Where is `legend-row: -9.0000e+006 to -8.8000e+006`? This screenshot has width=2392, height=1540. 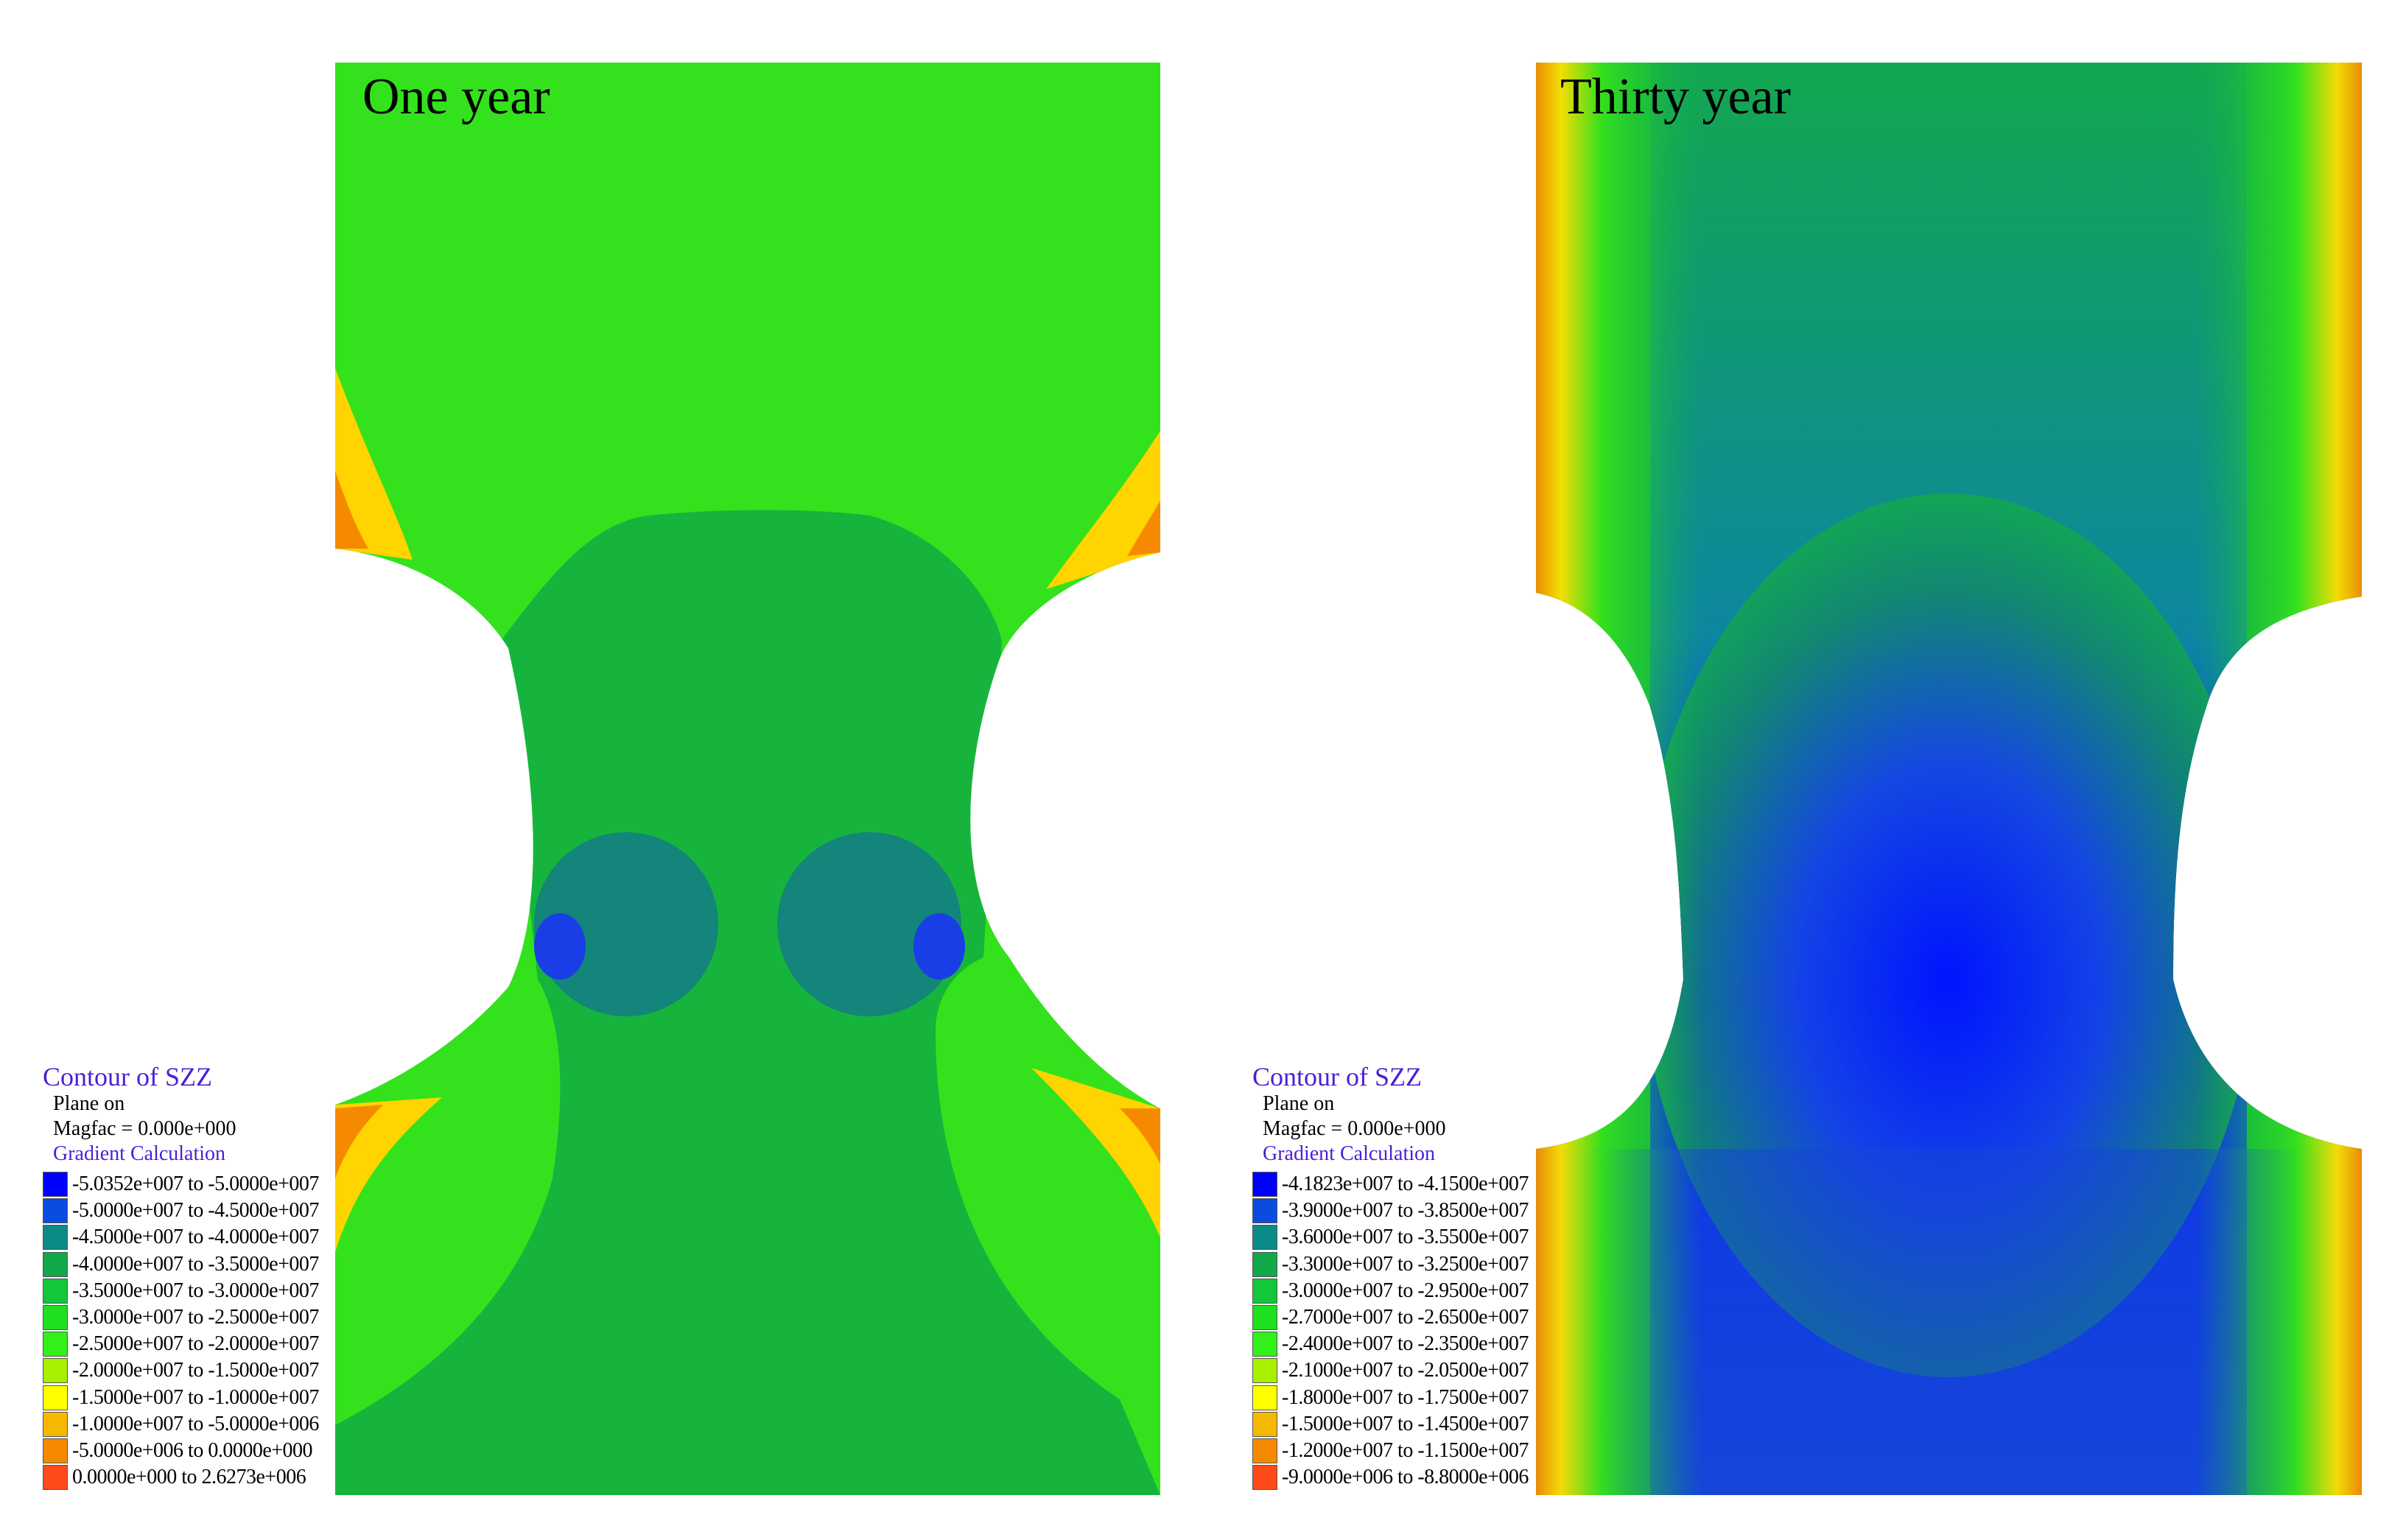
legend-row: -9.0000e+006 to -8.8000e+006 is located at coordinates (1390, 1477).